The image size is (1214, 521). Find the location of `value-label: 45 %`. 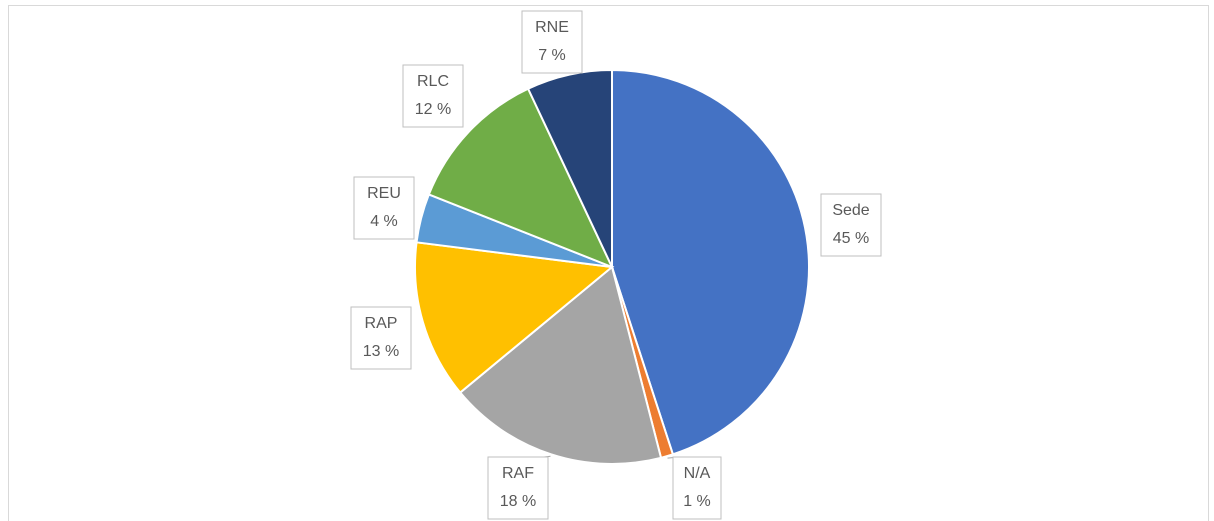

value-label: 45 % is located at coordinates (851, 238).